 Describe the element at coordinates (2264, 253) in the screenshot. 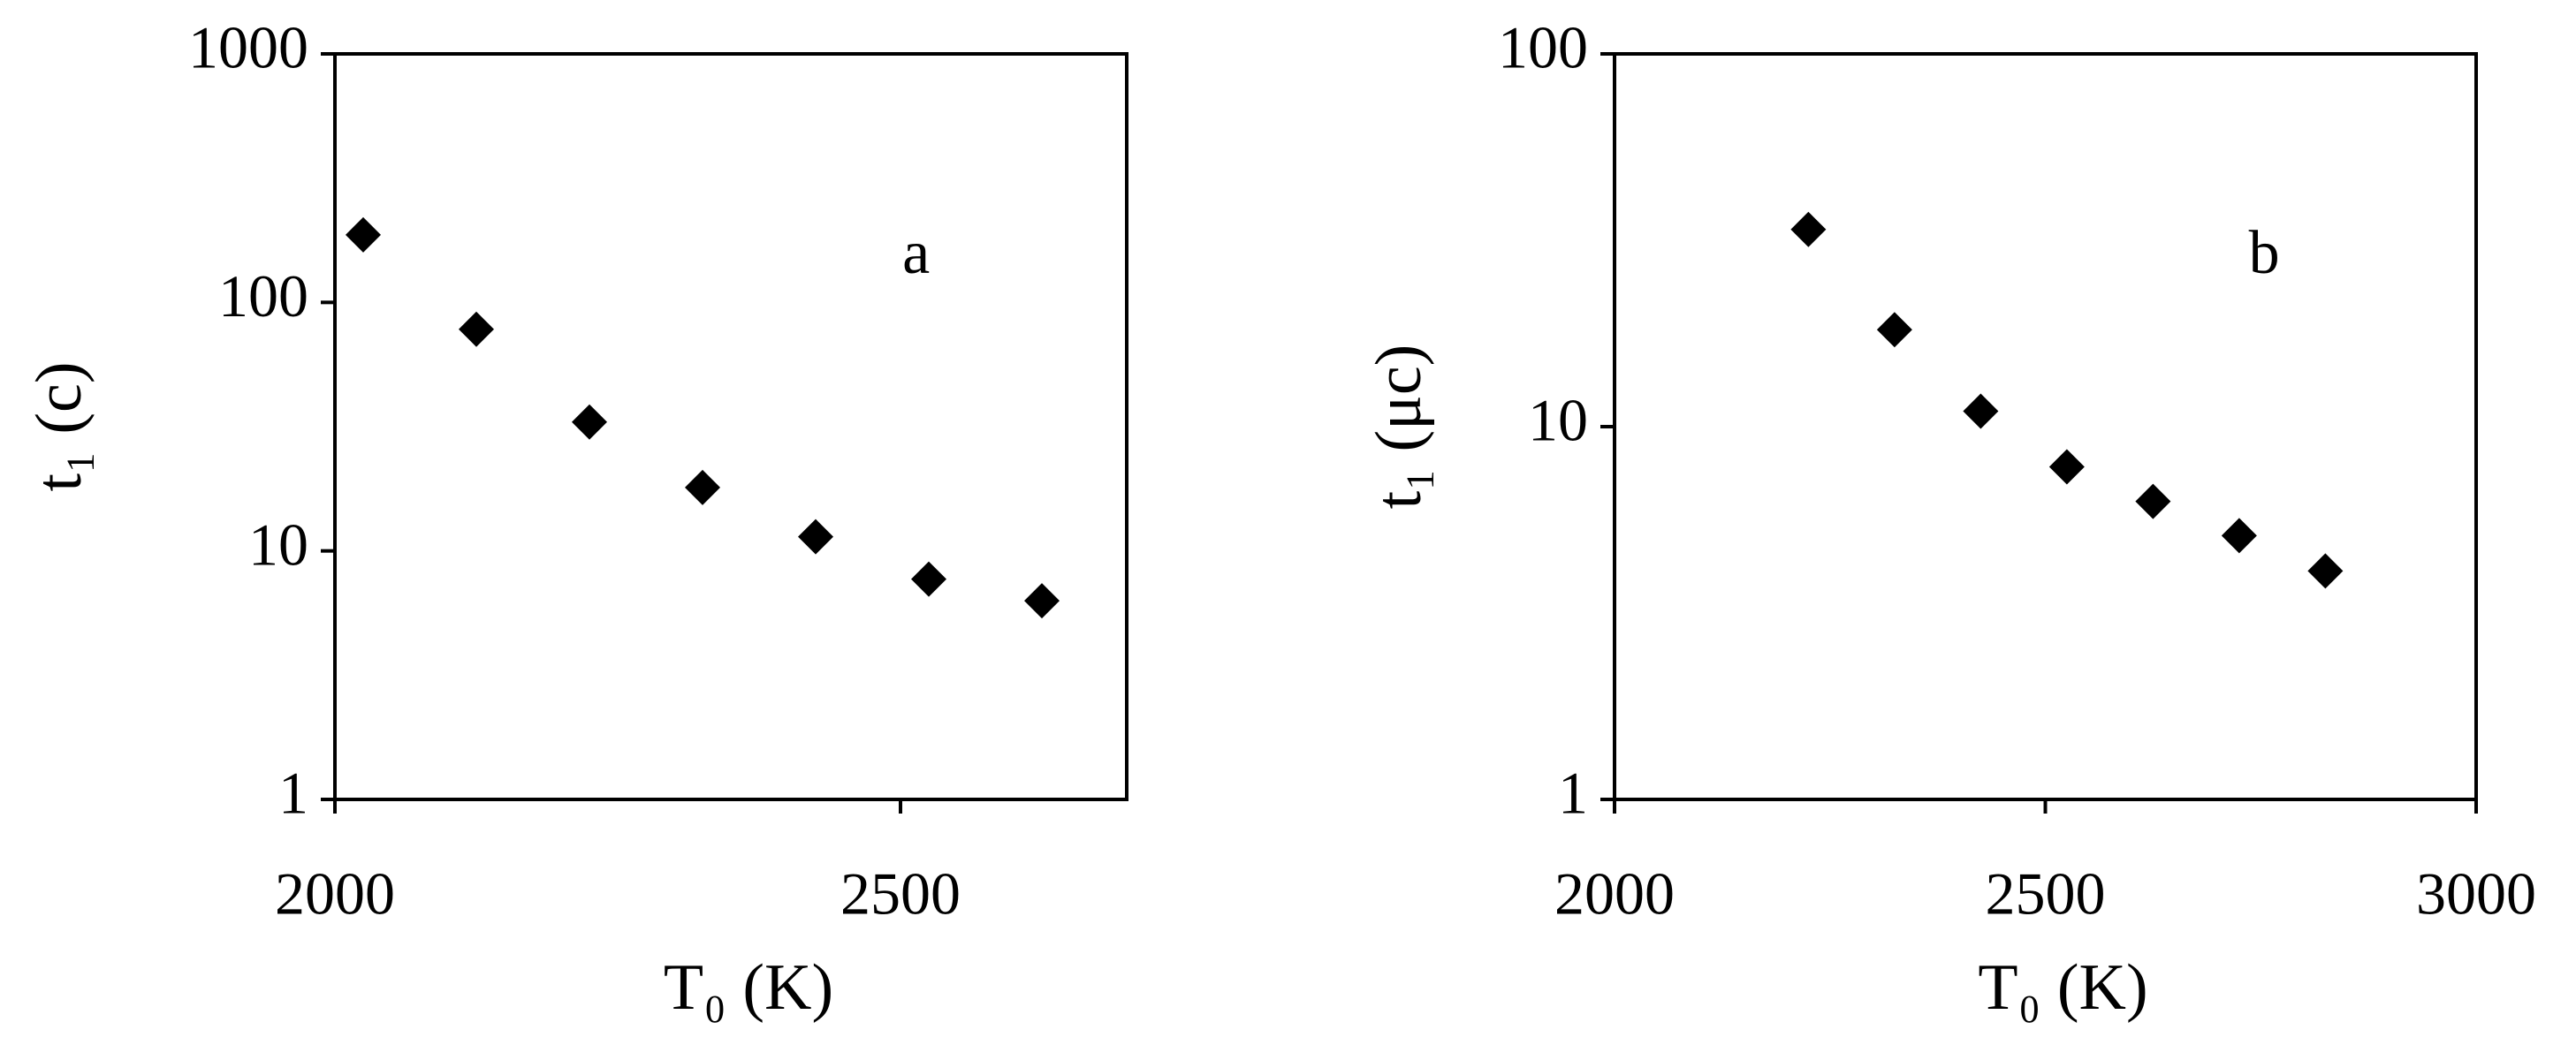

I see `annotation: b` at that location.